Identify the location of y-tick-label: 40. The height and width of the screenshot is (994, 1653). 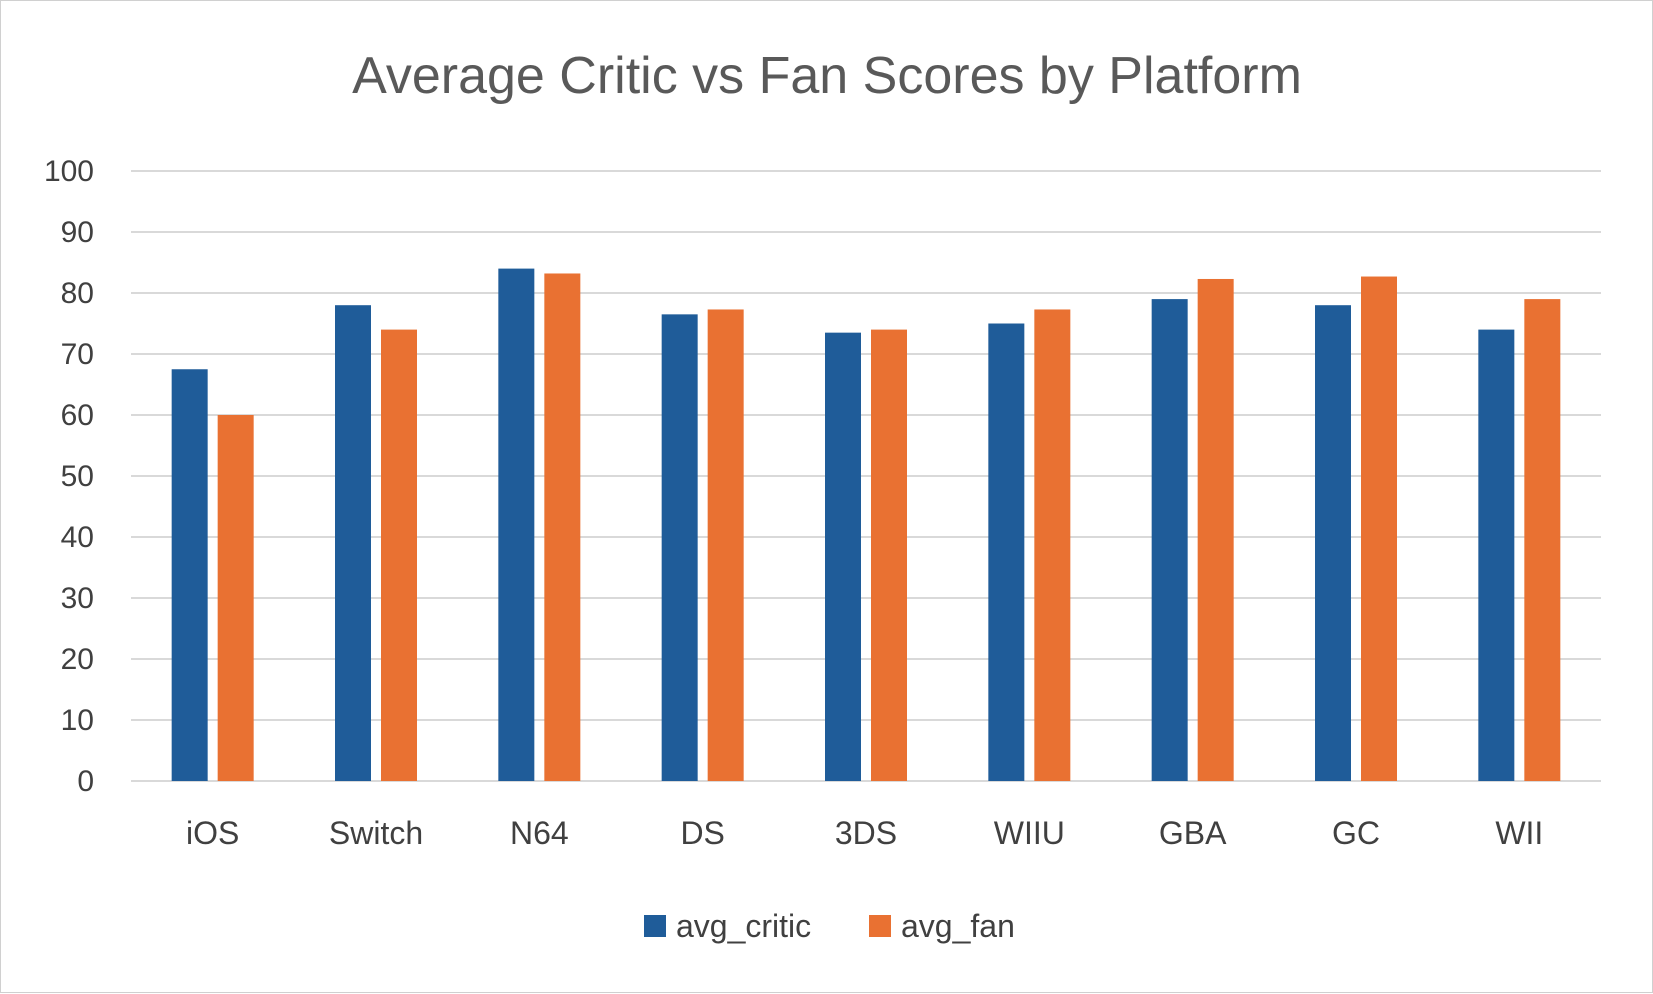
(77, 537).